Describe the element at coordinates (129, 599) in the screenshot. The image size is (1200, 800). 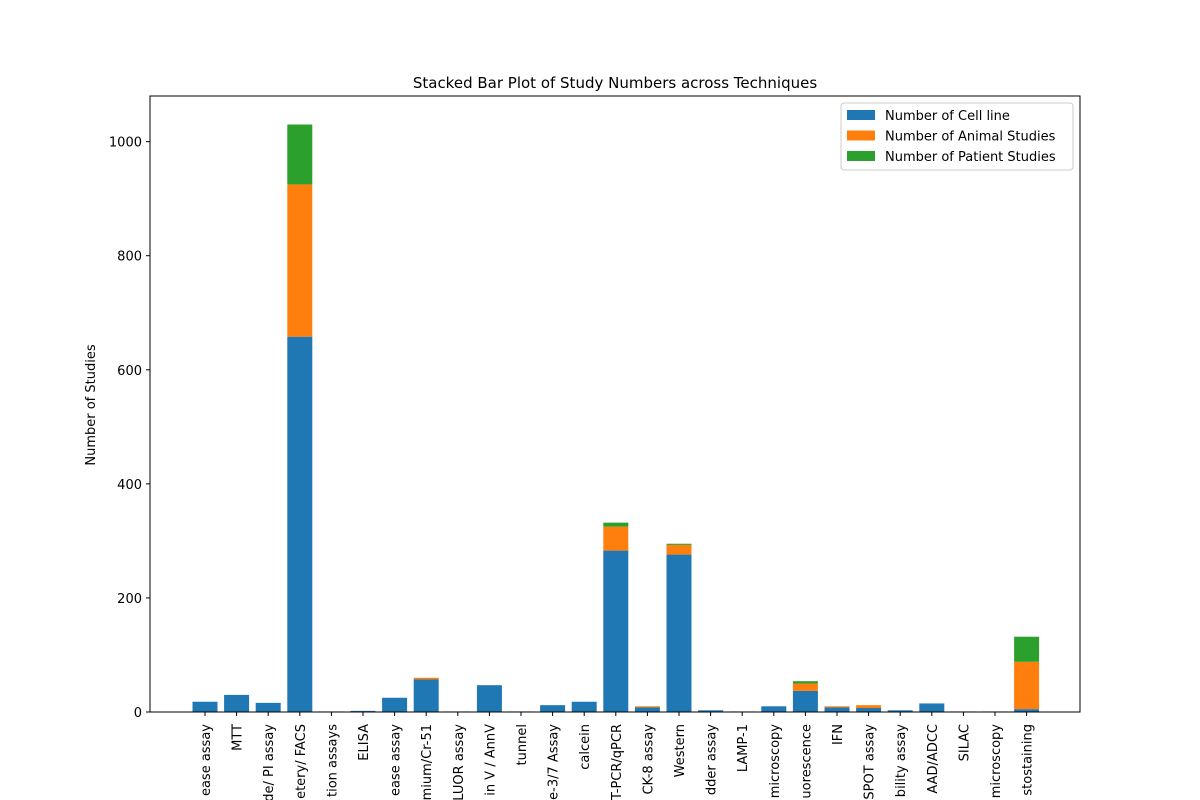
I see `y-tick-label: 200` at that location.